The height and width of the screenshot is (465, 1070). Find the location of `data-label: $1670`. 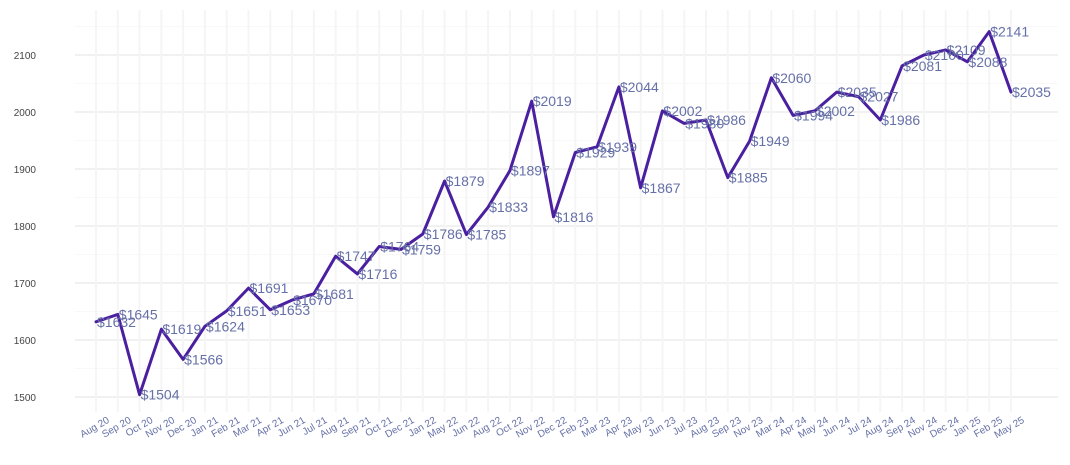

data-label: $1670 is located at coordinates (312, 300).